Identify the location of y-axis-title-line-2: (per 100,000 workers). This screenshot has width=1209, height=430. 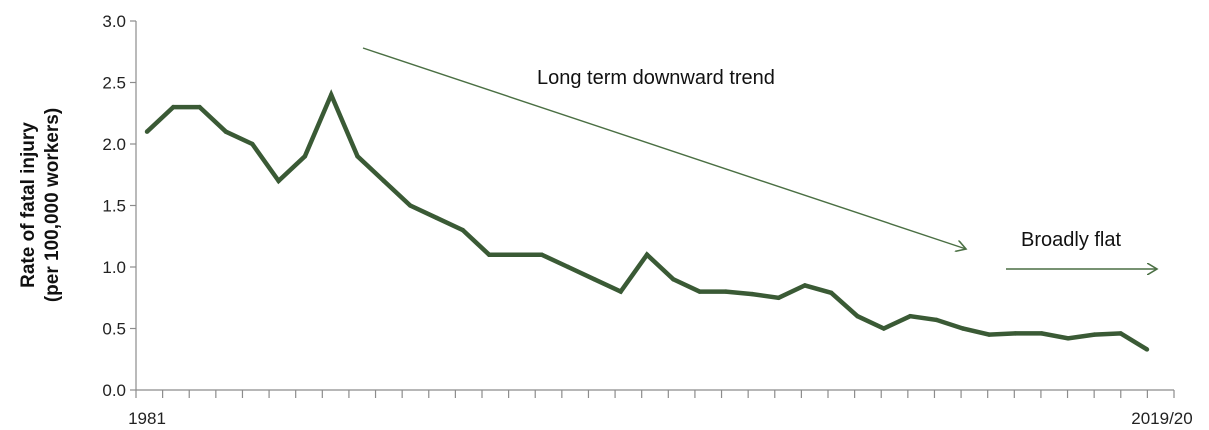
(52, 205).